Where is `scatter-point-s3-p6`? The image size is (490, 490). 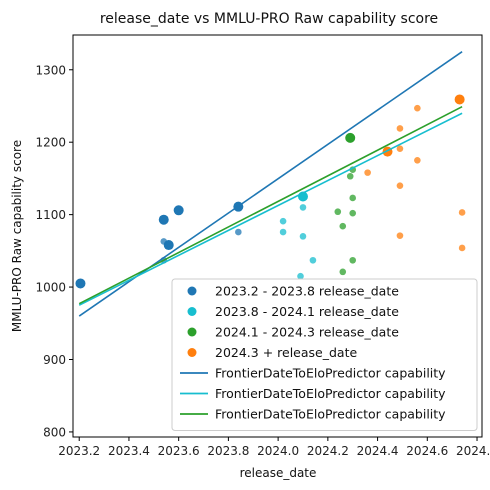
scatter-point-s3-p6 is located at coordinates (367, 172).